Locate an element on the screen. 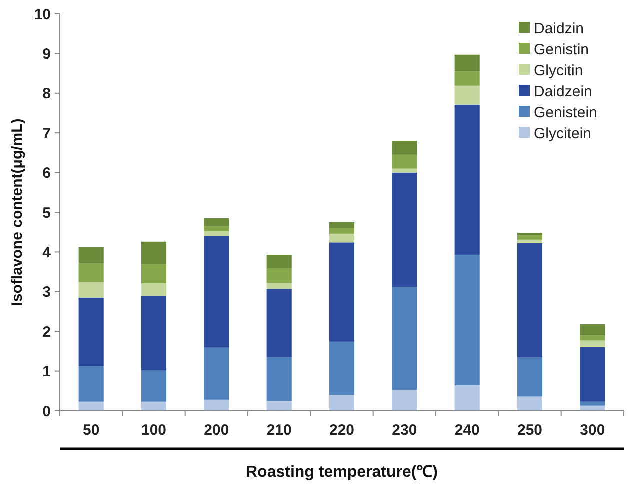 This screenshot has height=489, width=638. y-tick-label: 9 is located at coordinates (46, 54).